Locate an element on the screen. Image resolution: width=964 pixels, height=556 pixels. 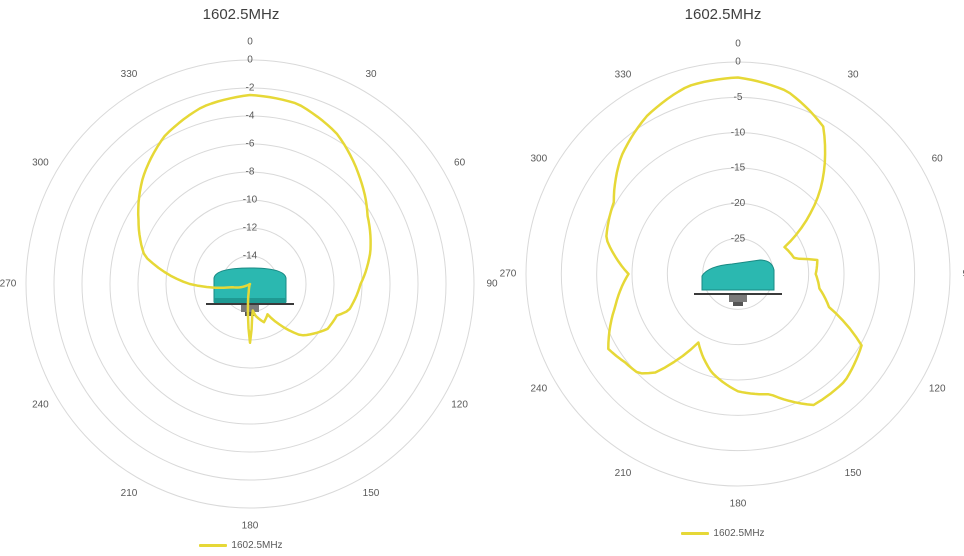
right-legend-swatch is located at coordinates (695, 533).